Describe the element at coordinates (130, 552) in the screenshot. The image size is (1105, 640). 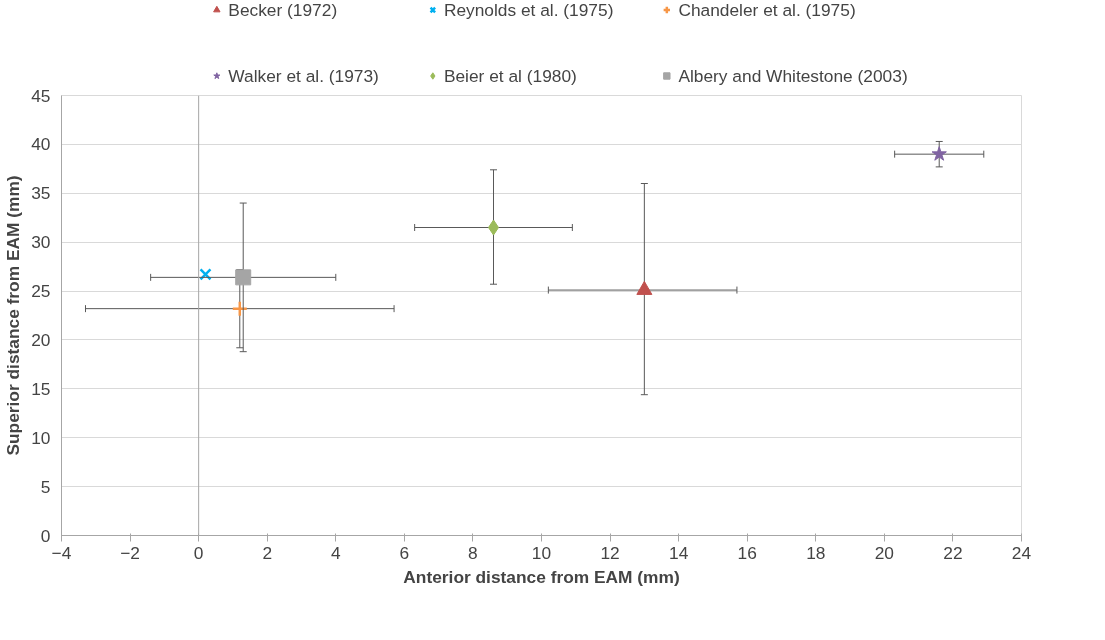
I see `x-tick-label: −2` at that location.